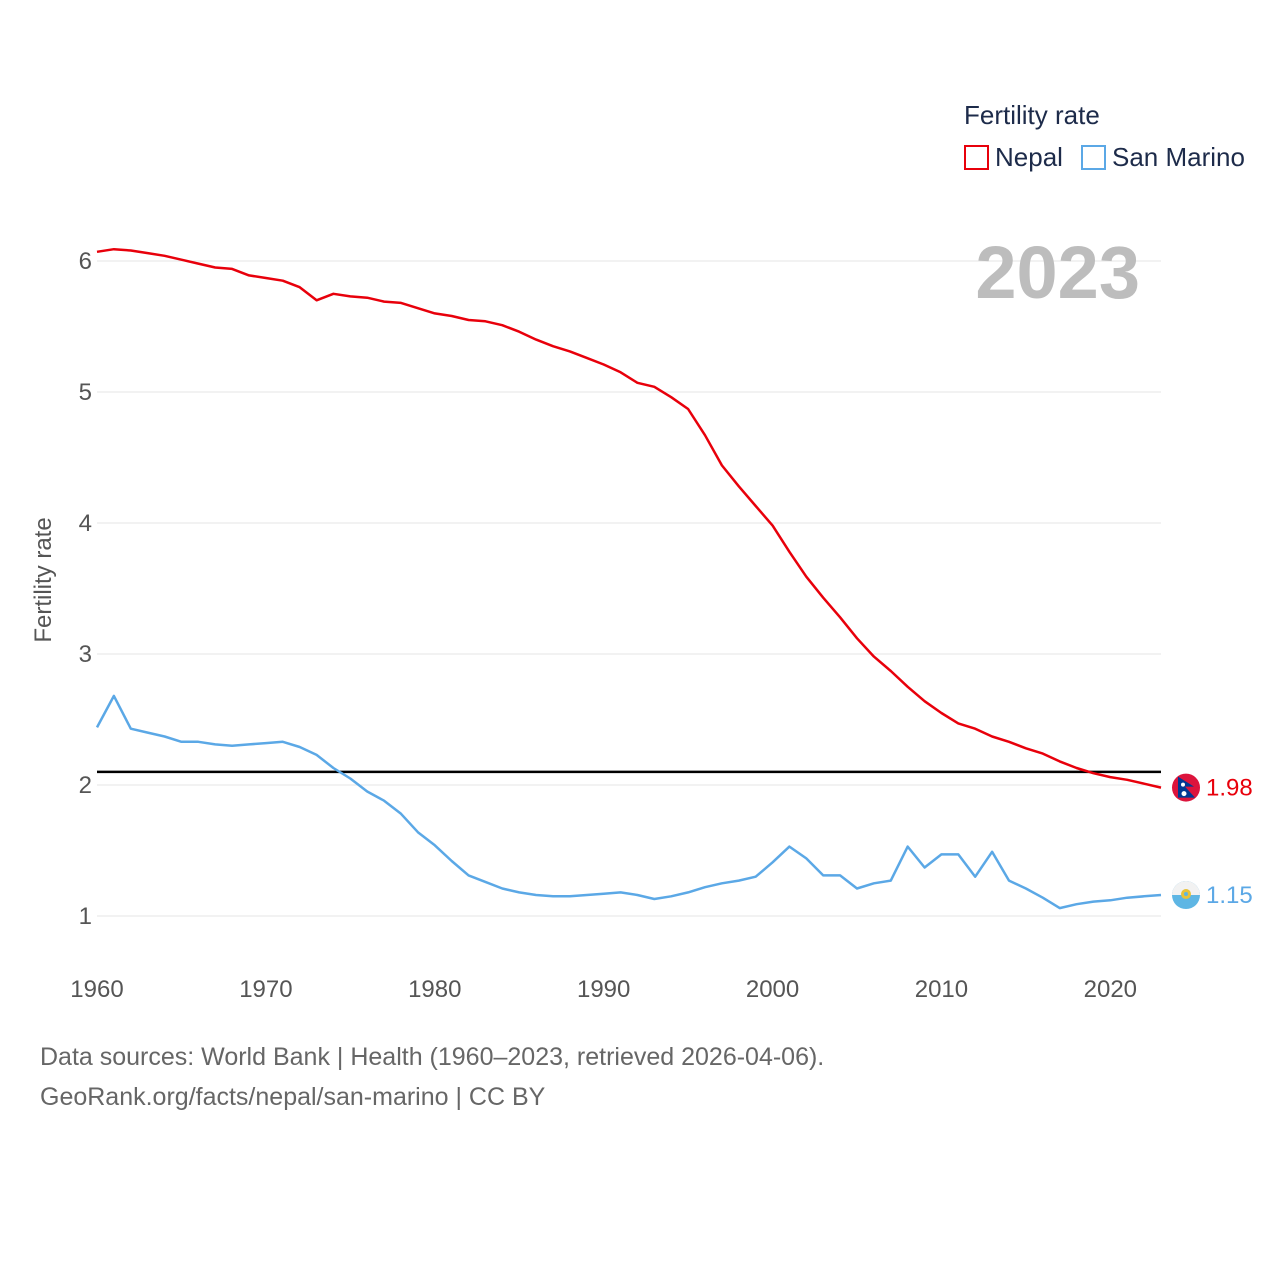 Image resolution: width=1280 pixels, height=1280 pixels. Describe the element at coordinates (1029, 157) in the screenshot. I see `legend-label-nepal: Nepal` at that location.